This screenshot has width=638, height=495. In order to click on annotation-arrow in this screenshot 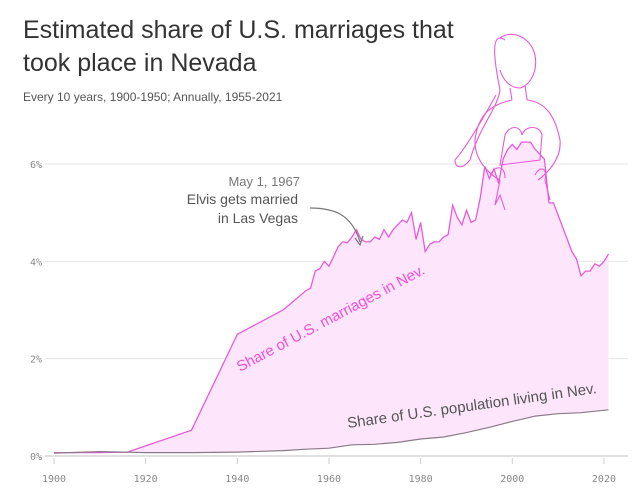, I will do `click(335, 225)`.